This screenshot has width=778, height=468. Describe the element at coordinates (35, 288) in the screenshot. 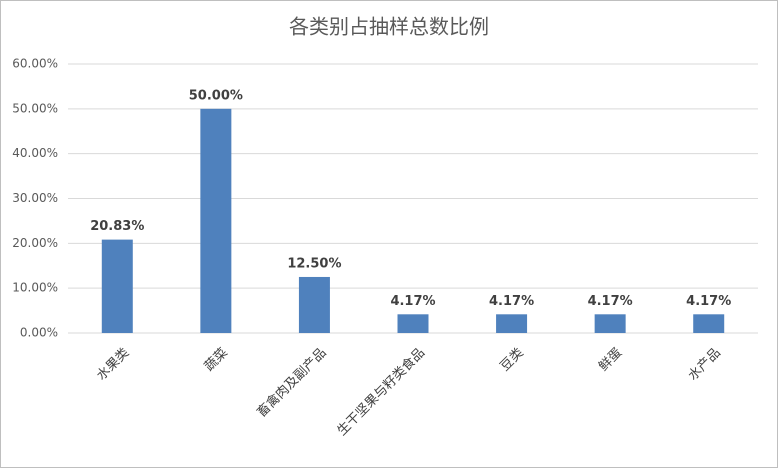

I see `y-tick-label: 10.00%` at that location.